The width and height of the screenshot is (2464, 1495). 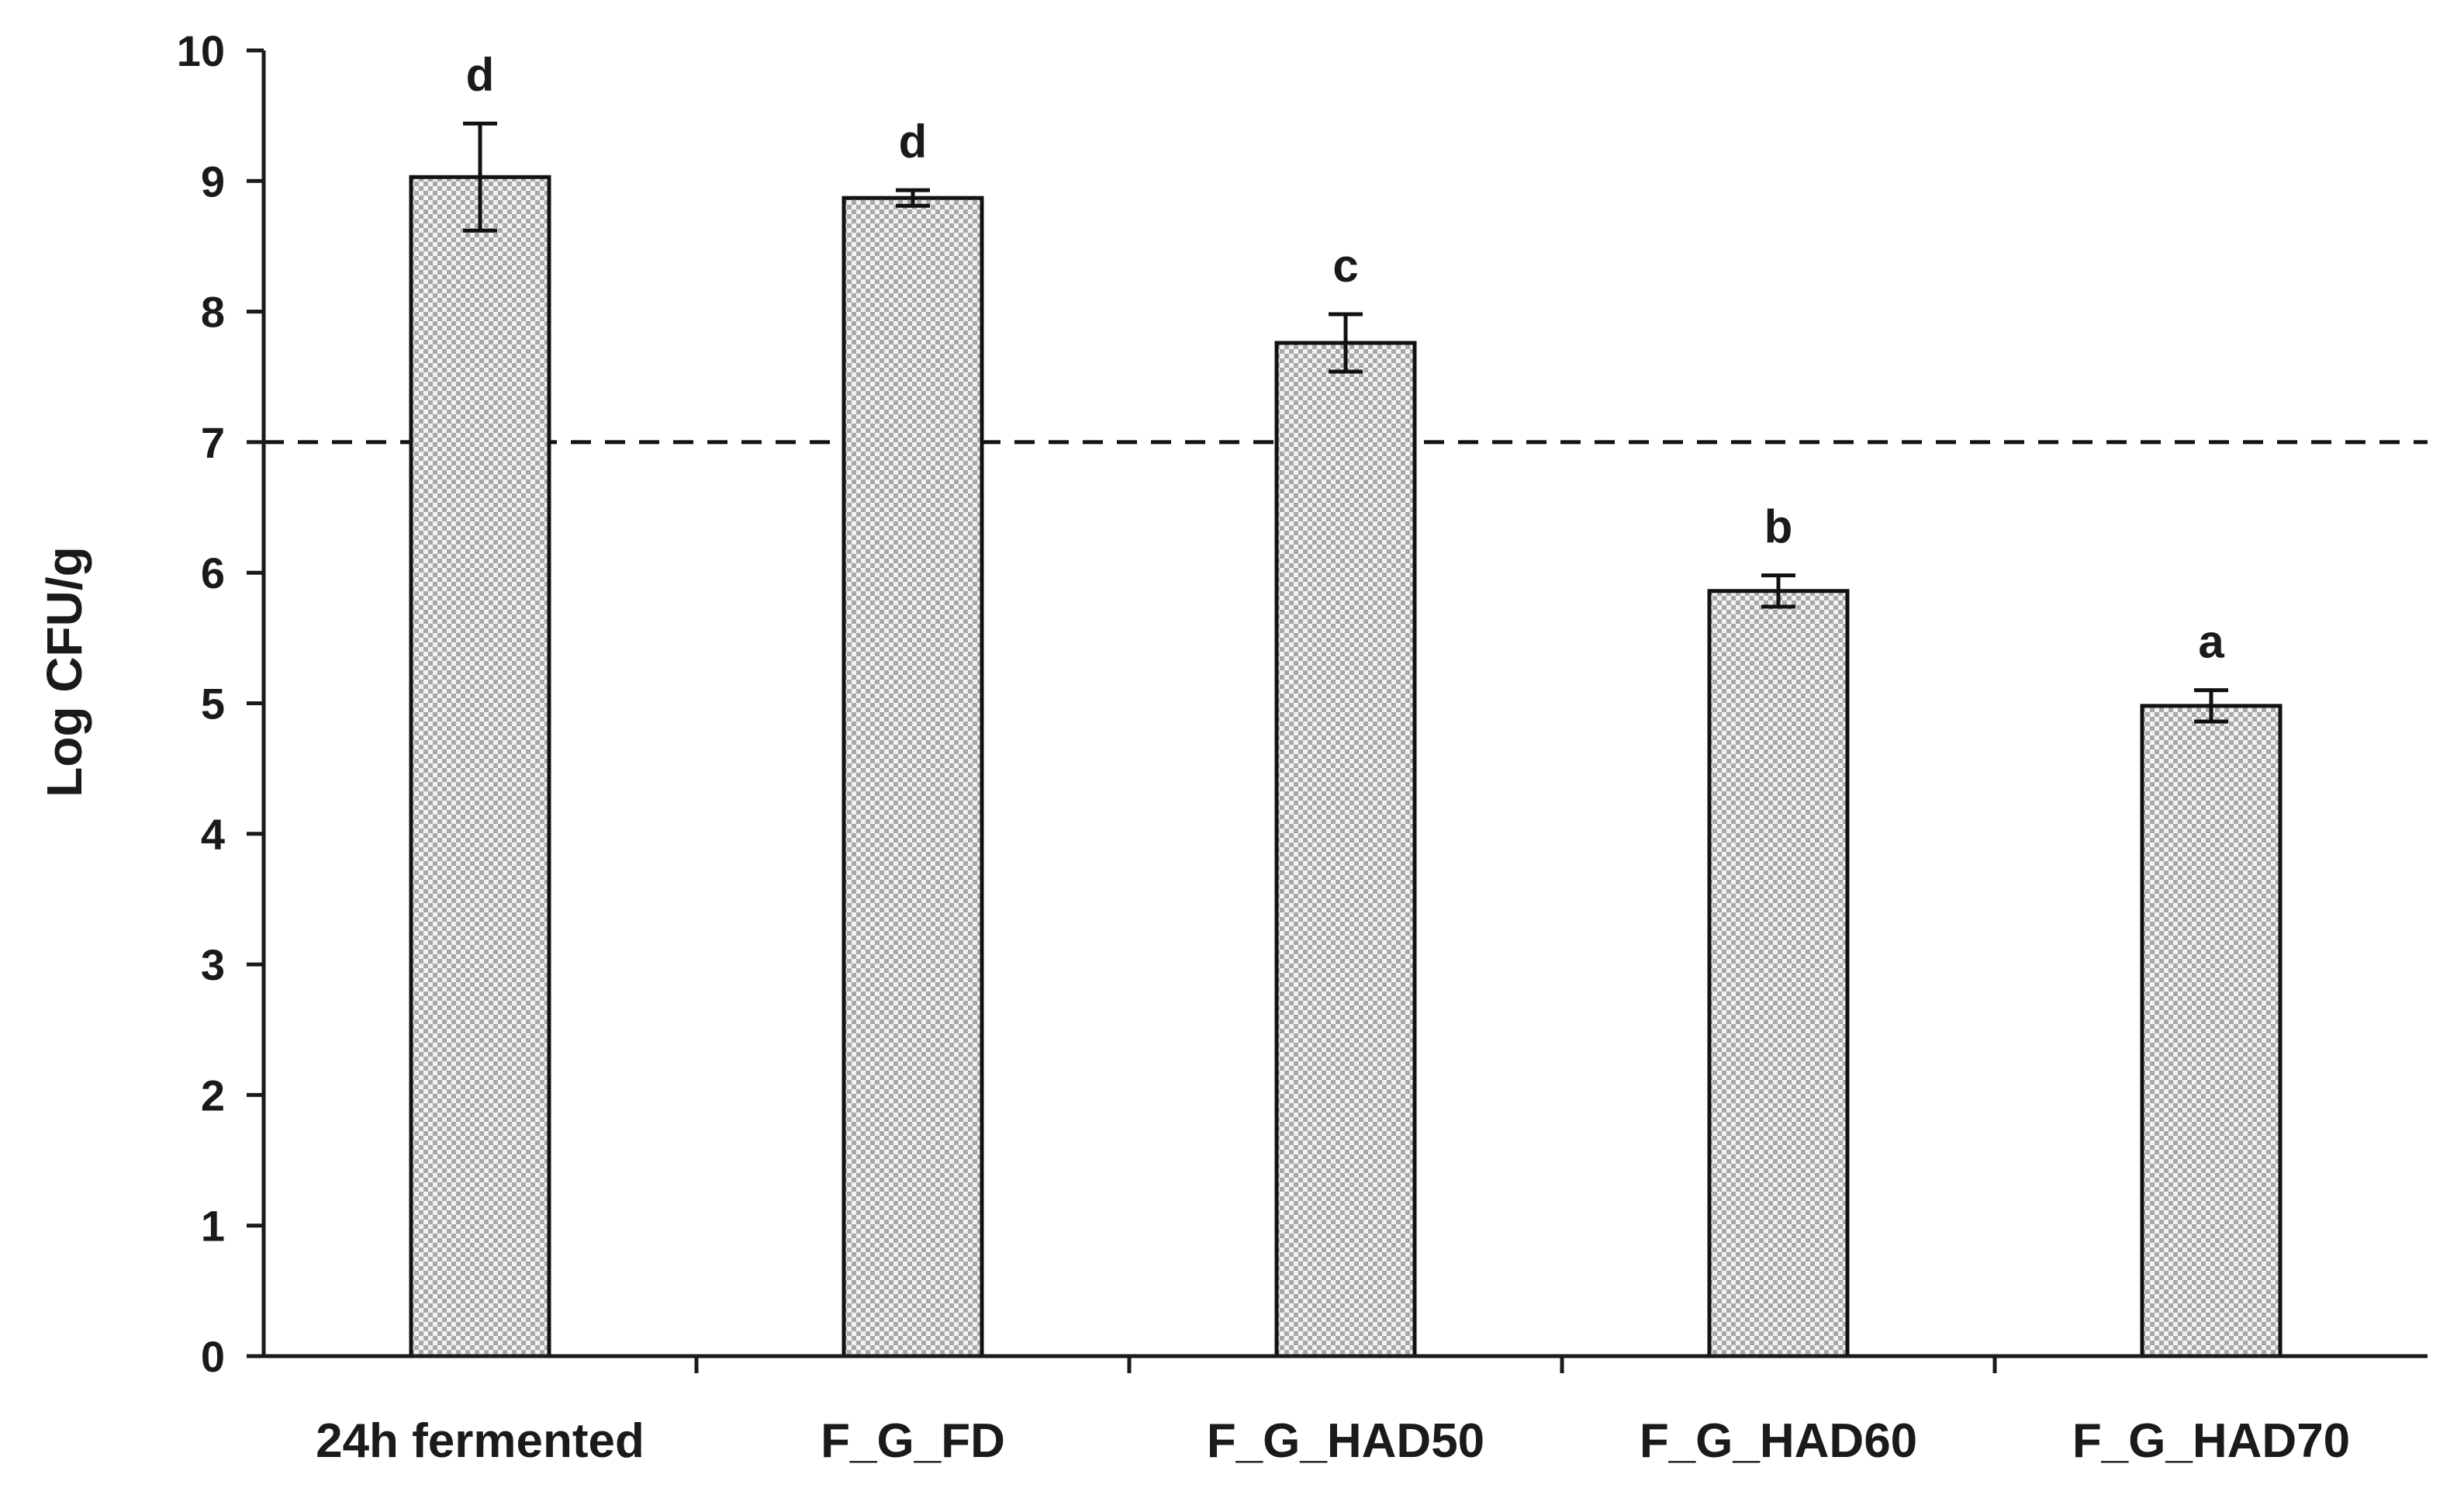 I want to click on significance-letter-4: a, so click(x=2211, y=642).